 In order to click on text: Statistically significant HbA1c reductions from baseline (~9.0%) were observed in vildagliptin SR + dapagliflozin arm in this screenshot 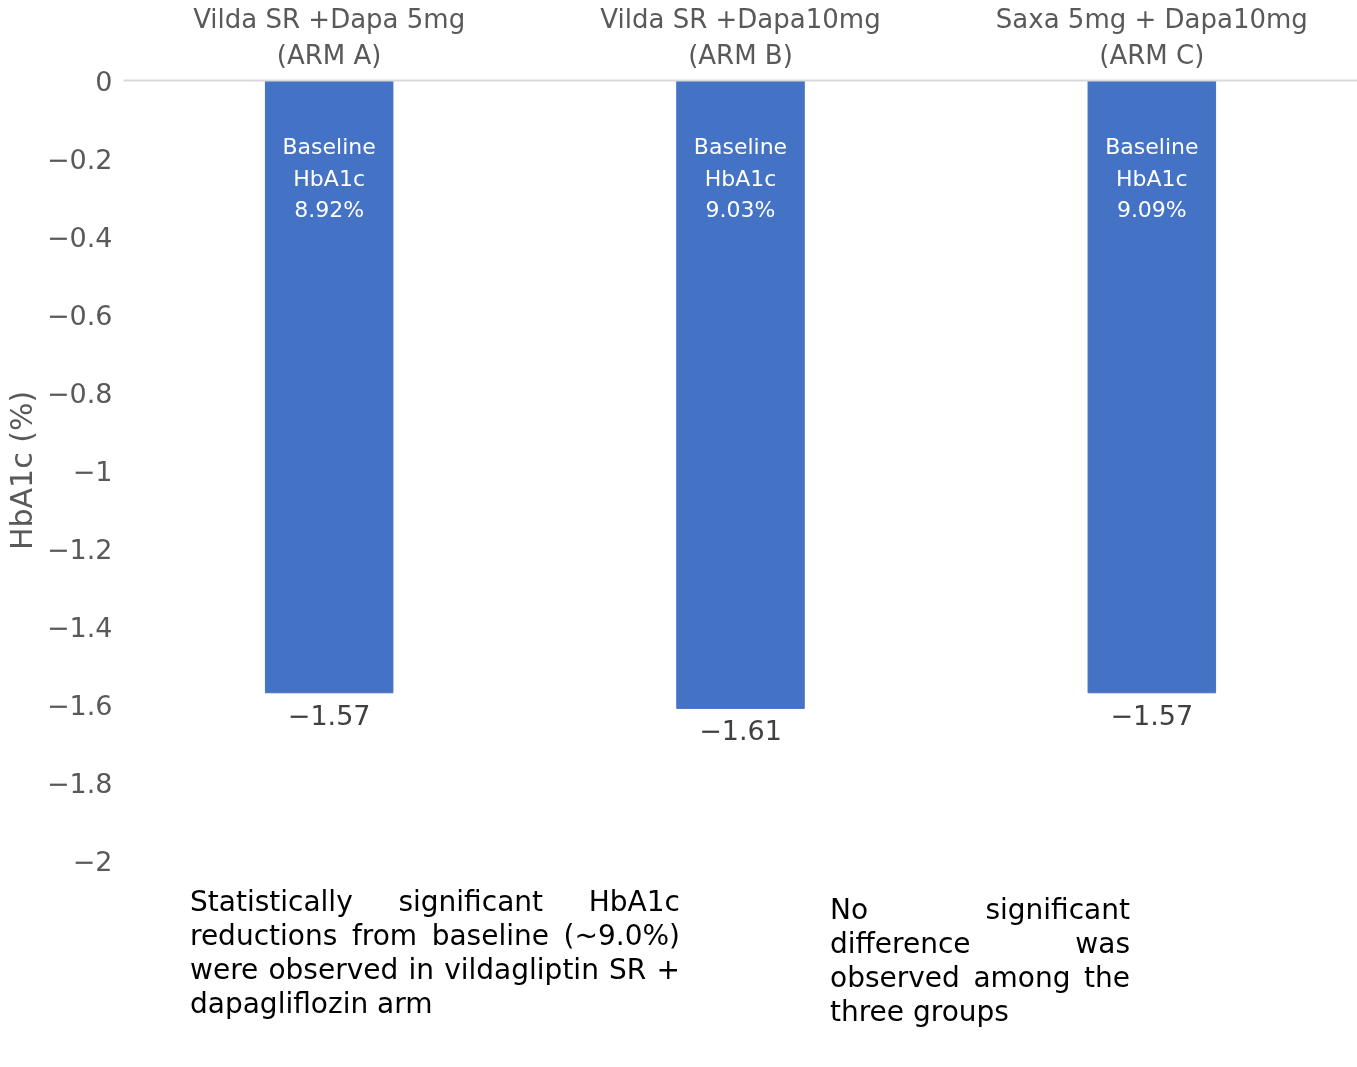, I will do `click(435, 953)`.